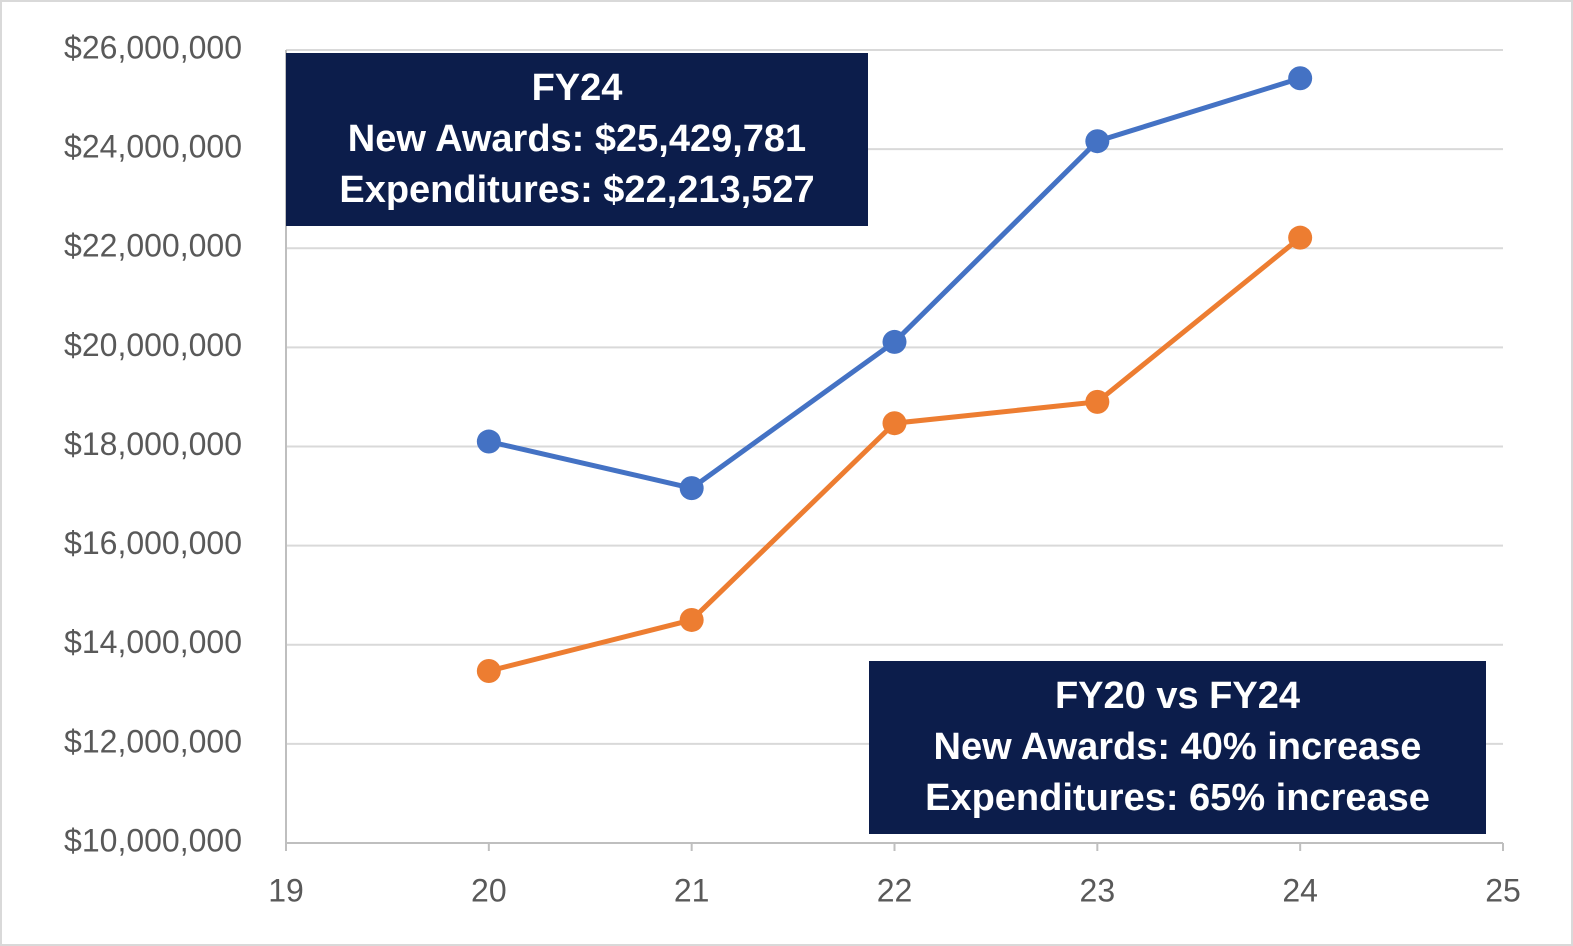 The image size is (1573, 946). I want to click on y-tick-label: $16,000,000, so click(153, 543).